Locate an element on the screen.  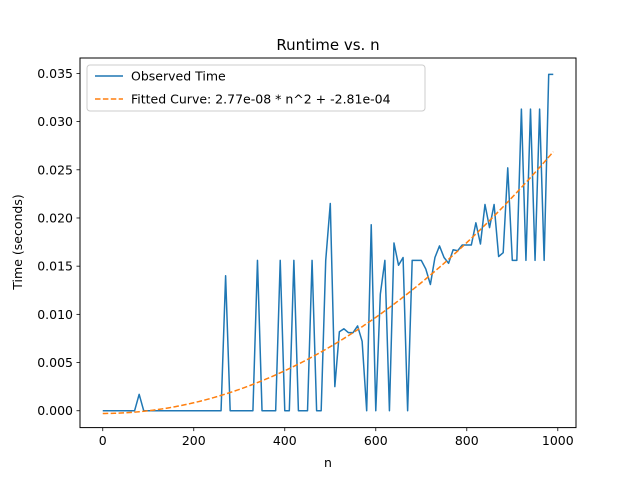
y-tick-label: 0.030 is located at coordinates (55, 121).